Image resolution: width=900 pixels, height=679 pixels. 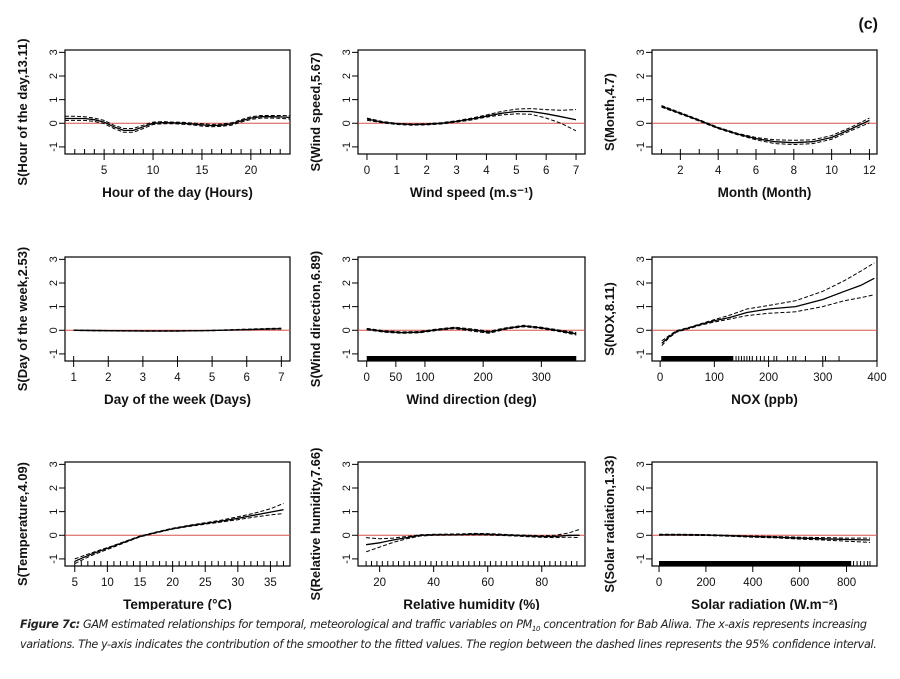 I want to click on x-tick-label: 15, so click(x=202, y=171).